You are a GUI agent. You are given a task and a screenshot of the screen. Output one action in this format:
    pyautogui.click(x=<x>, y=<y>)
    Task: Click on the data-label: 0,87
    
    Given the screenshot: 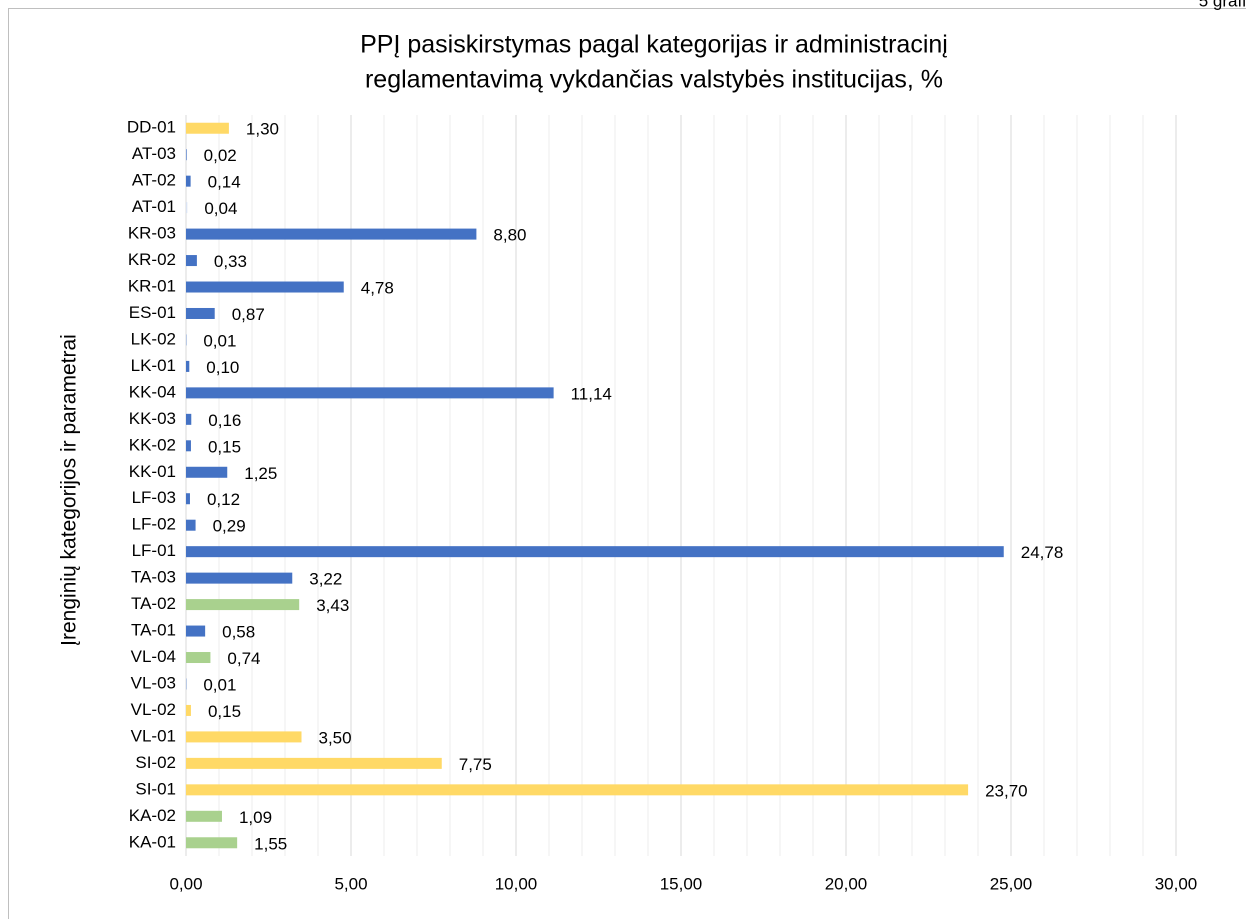 What is the action you would take?
    pyautogui.click(x=248, y=314)
    